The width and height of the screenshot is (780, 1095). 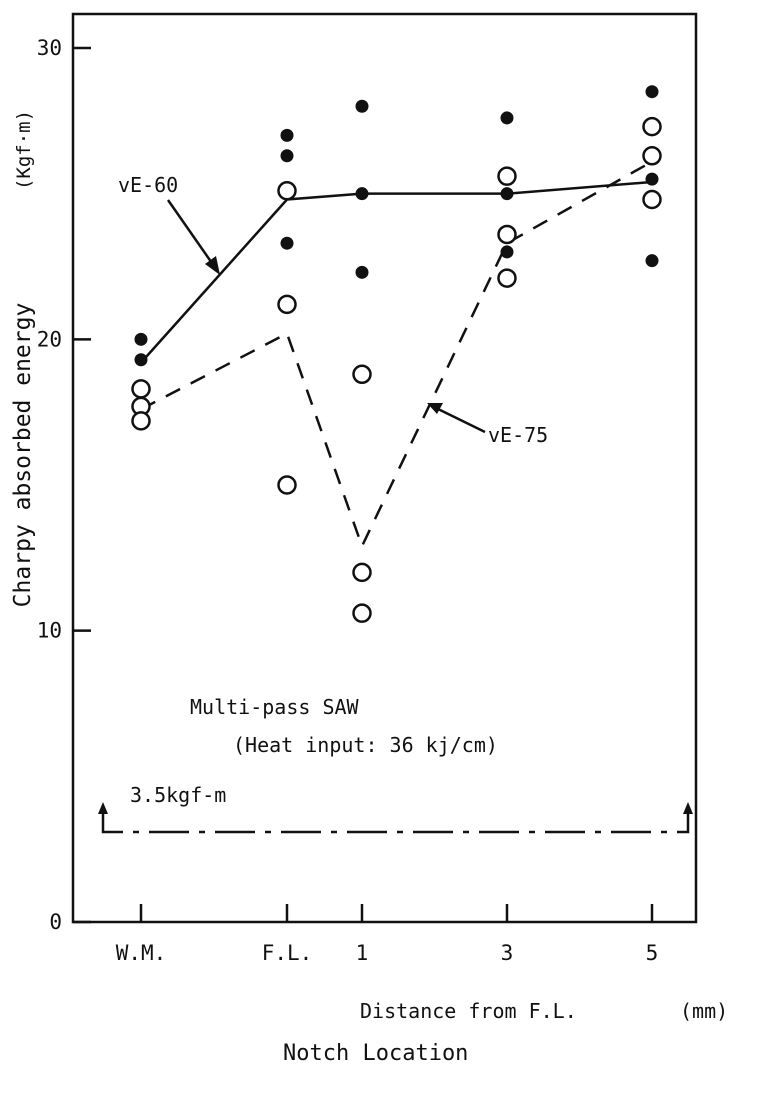 What do you see at coordinates (49, 48) in the screenshot?
I see `y-tick-label: 30` at bounding box center [49, 48].